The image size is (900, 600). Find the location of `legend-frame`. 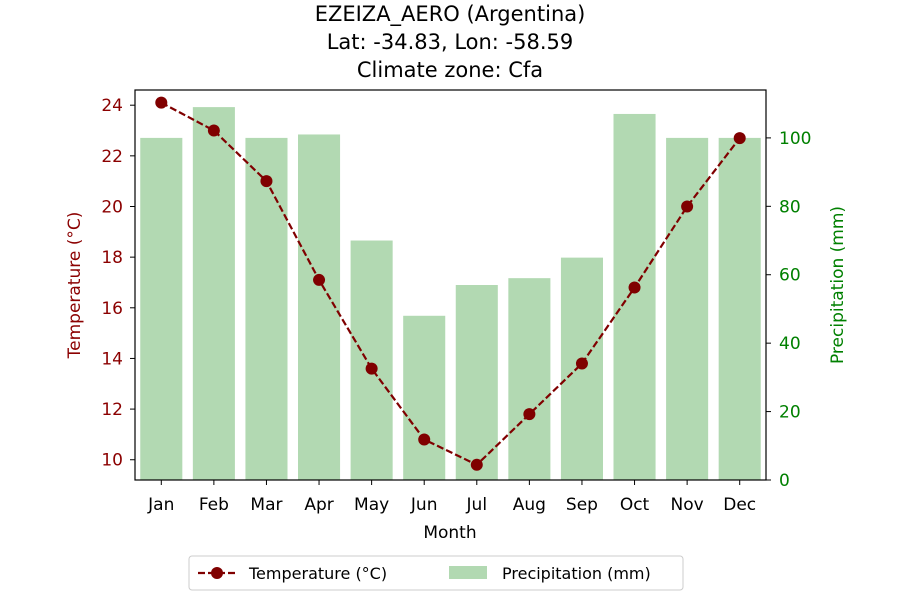

legend-frame is located at coordinates (436, 573).